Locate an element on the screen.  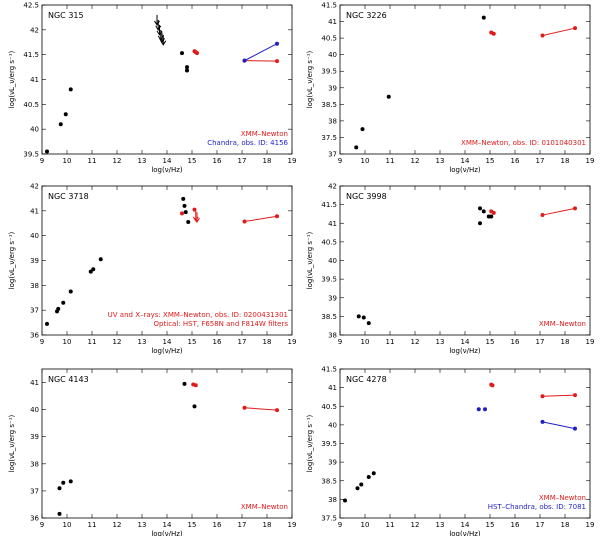
y-tick-label: 37.5 is located at coordinates (329, 519).